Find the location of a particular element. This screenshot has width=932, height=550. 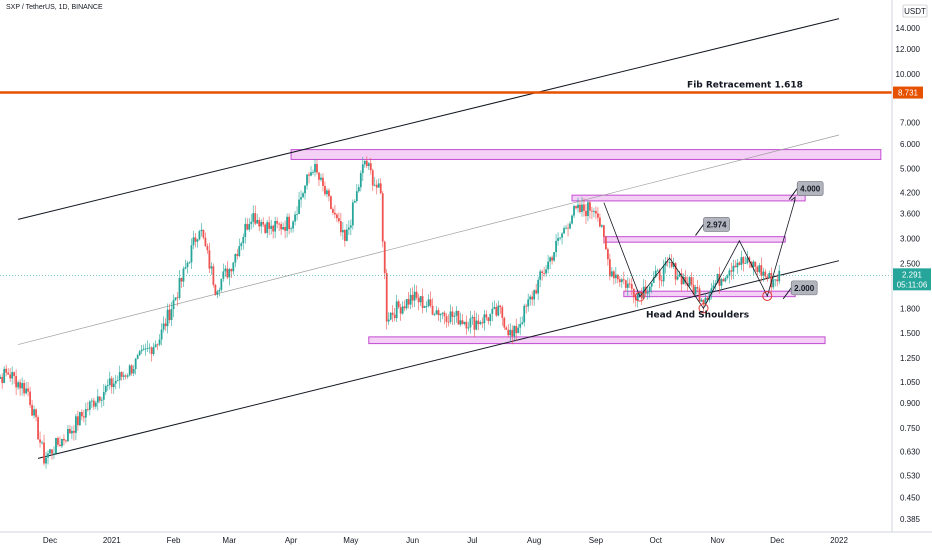

y-tick-label: 1.250 is located at coordinates (910, 358).